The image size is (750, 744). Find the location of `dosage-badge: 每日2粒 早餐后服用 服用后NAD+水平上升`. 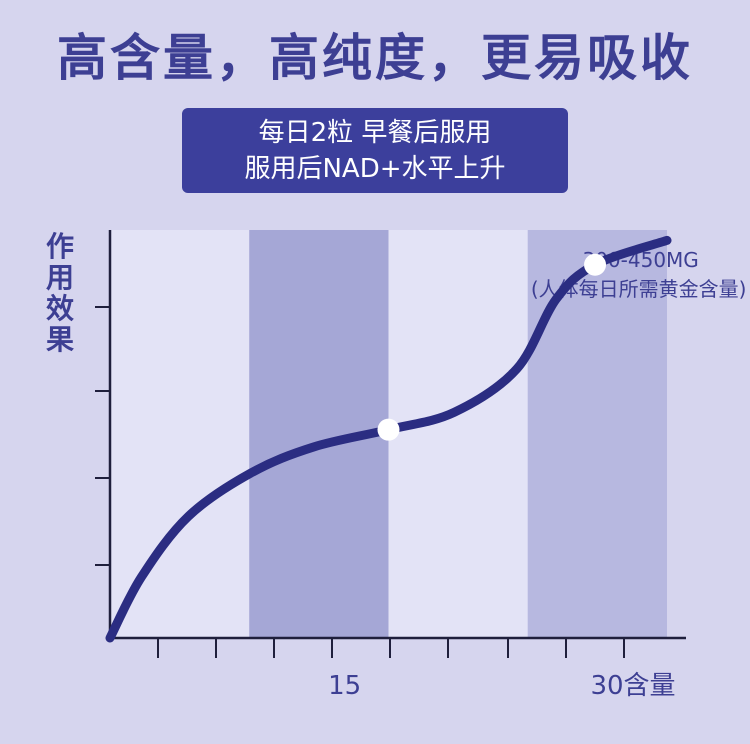

dosage-badge: 每日2粒 早餐后服用 服用后NAD+水平上升 is located at coordinates (375, 150).